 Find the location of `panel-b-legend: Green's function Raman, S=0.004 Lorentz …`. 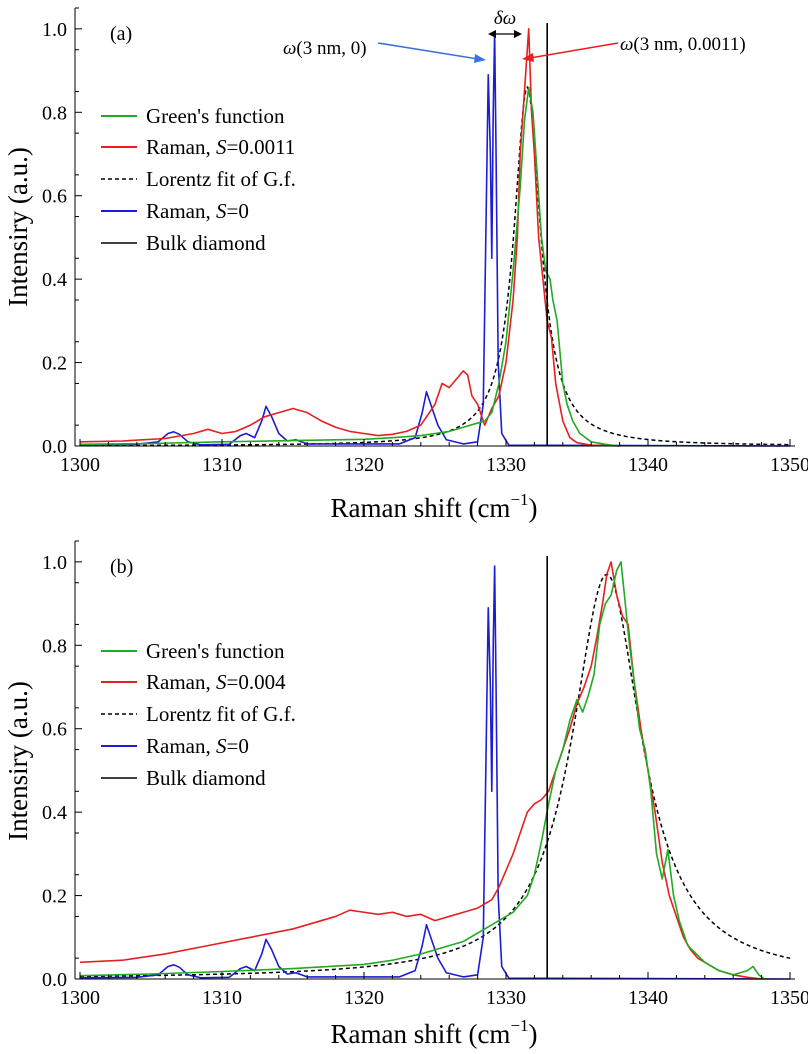

panel-b-legend: Green's function Raman, S=0.004 Lorentz … is located at coordinates (198, 714).